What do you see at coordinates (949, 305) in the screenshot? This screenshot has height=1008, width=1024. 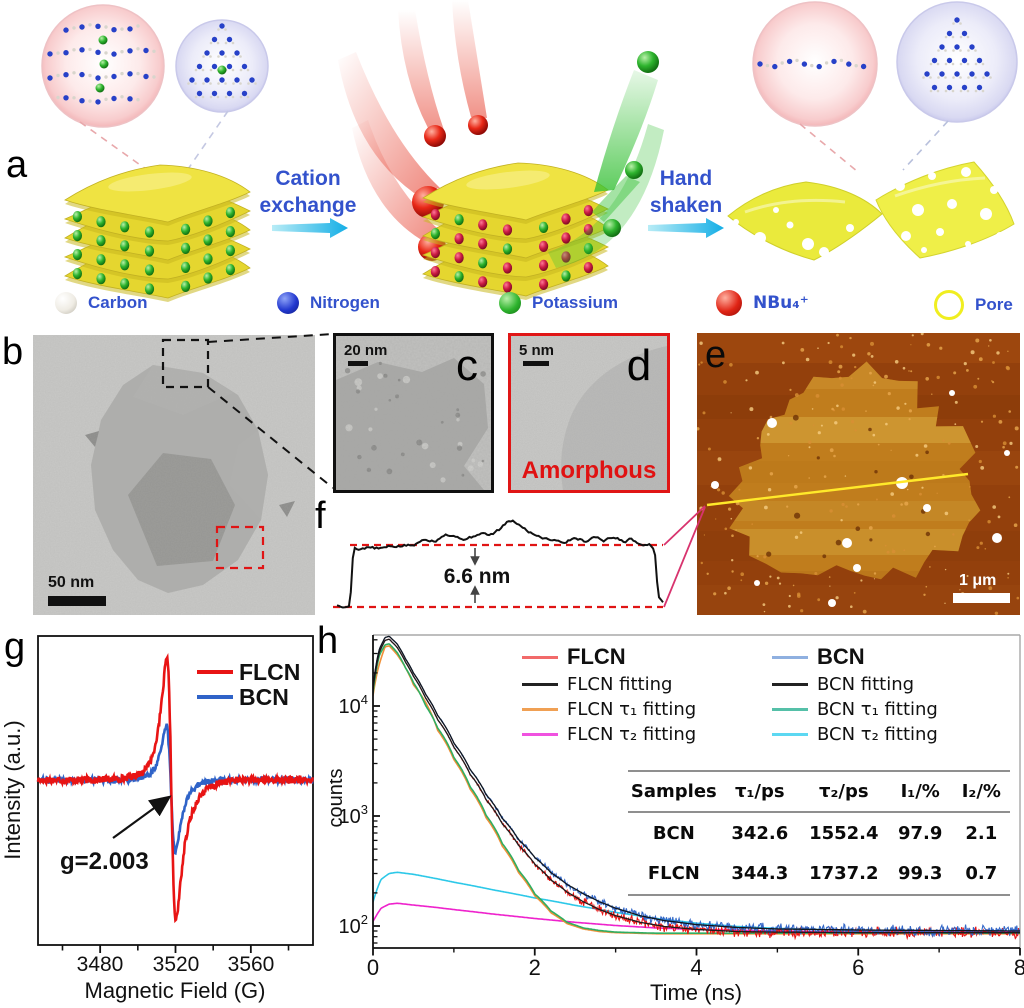 I see `pore-ring-icon` at bounding box center [949, 305].